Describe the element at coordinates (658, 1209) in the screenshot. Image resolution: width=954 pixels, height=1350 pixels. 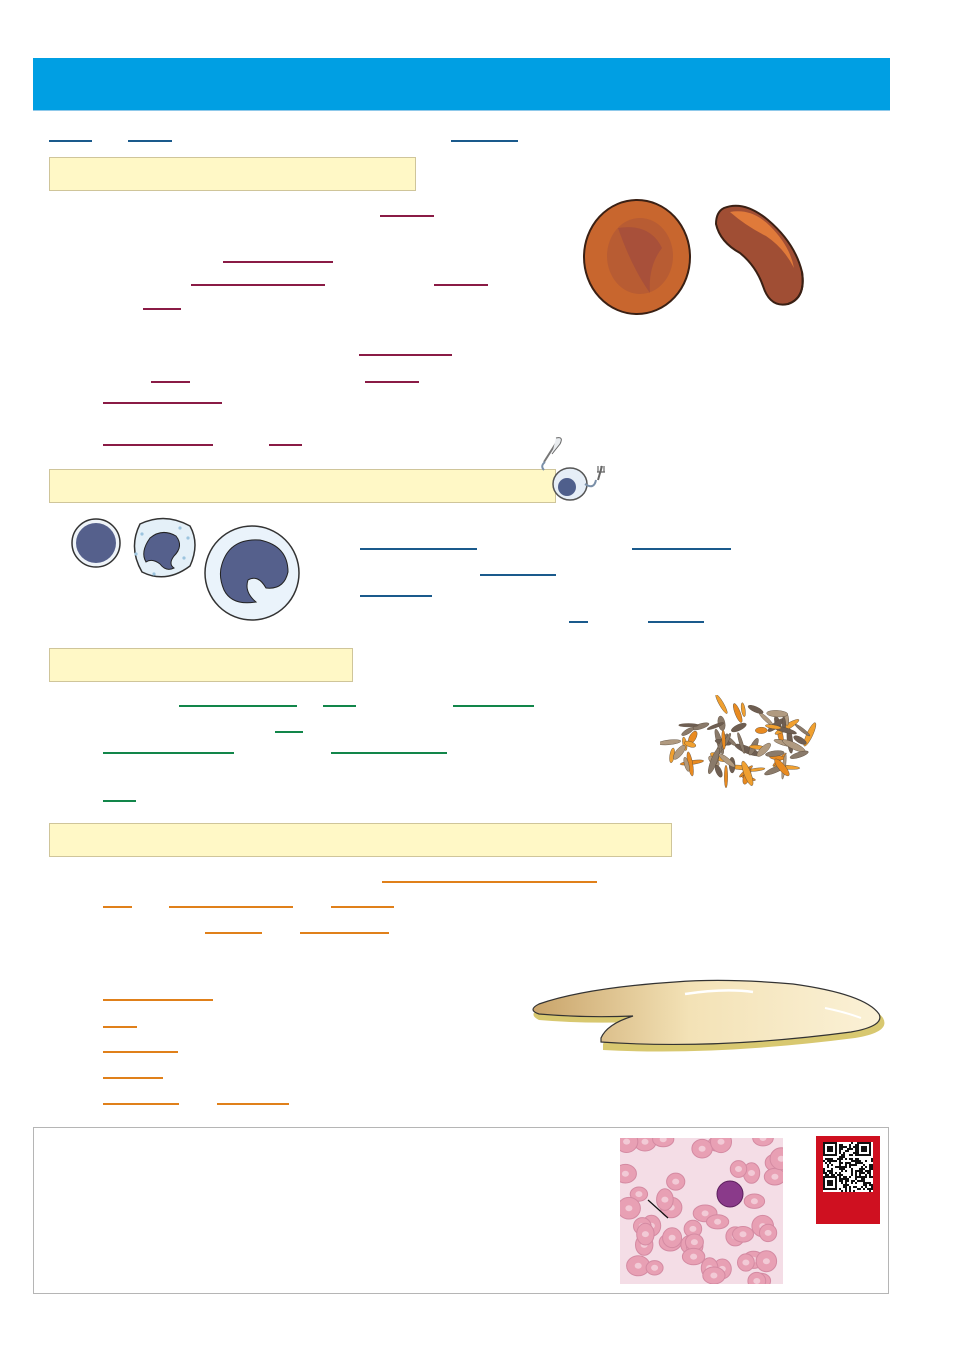
I see `pointer-line` at that location.